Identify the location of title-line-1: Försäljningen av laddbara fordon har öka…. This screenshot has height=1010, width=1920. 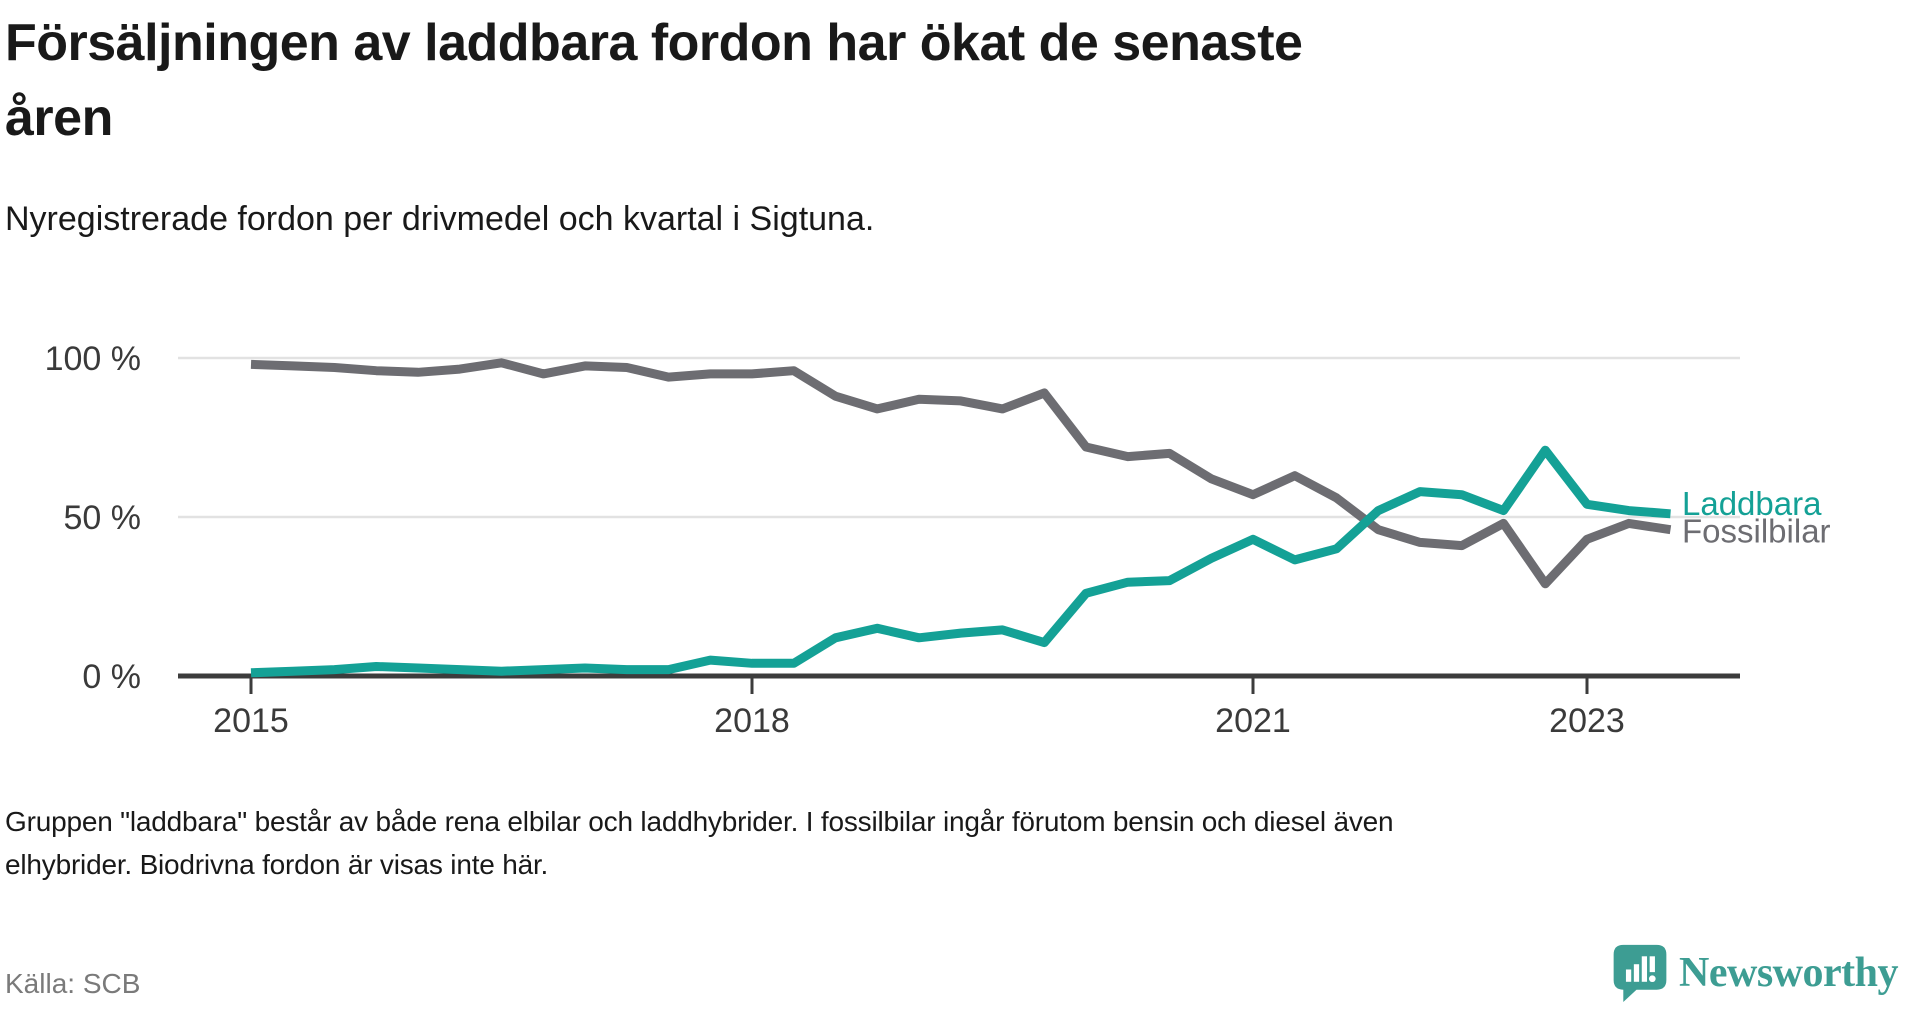
(654, 43).